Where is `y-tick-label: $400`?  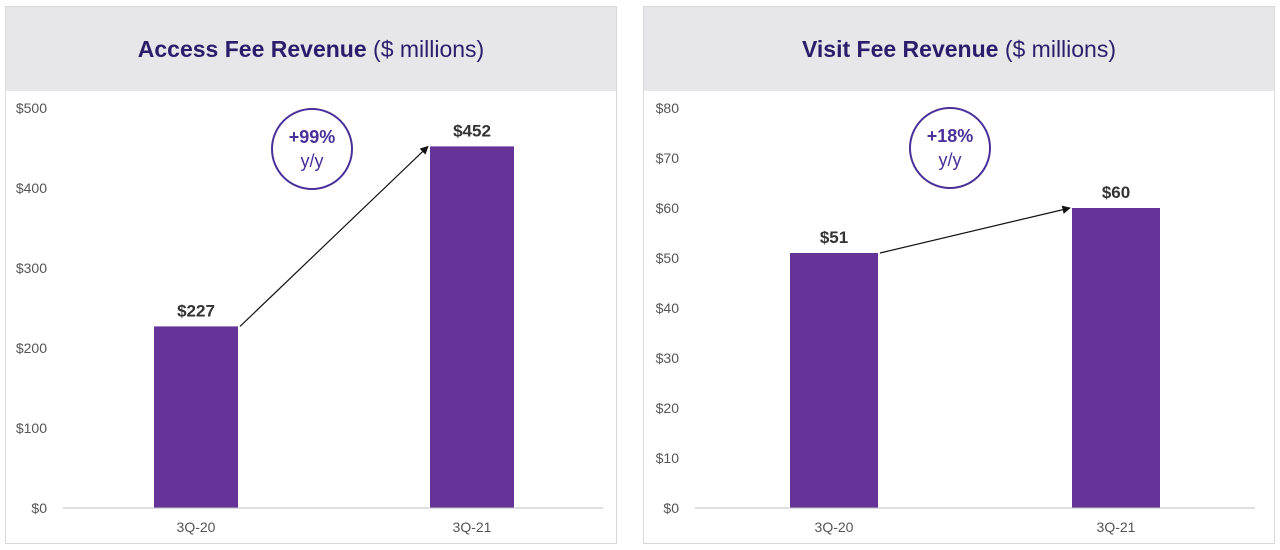 y-tick-label: $400 is located at coordinates (31, 188).